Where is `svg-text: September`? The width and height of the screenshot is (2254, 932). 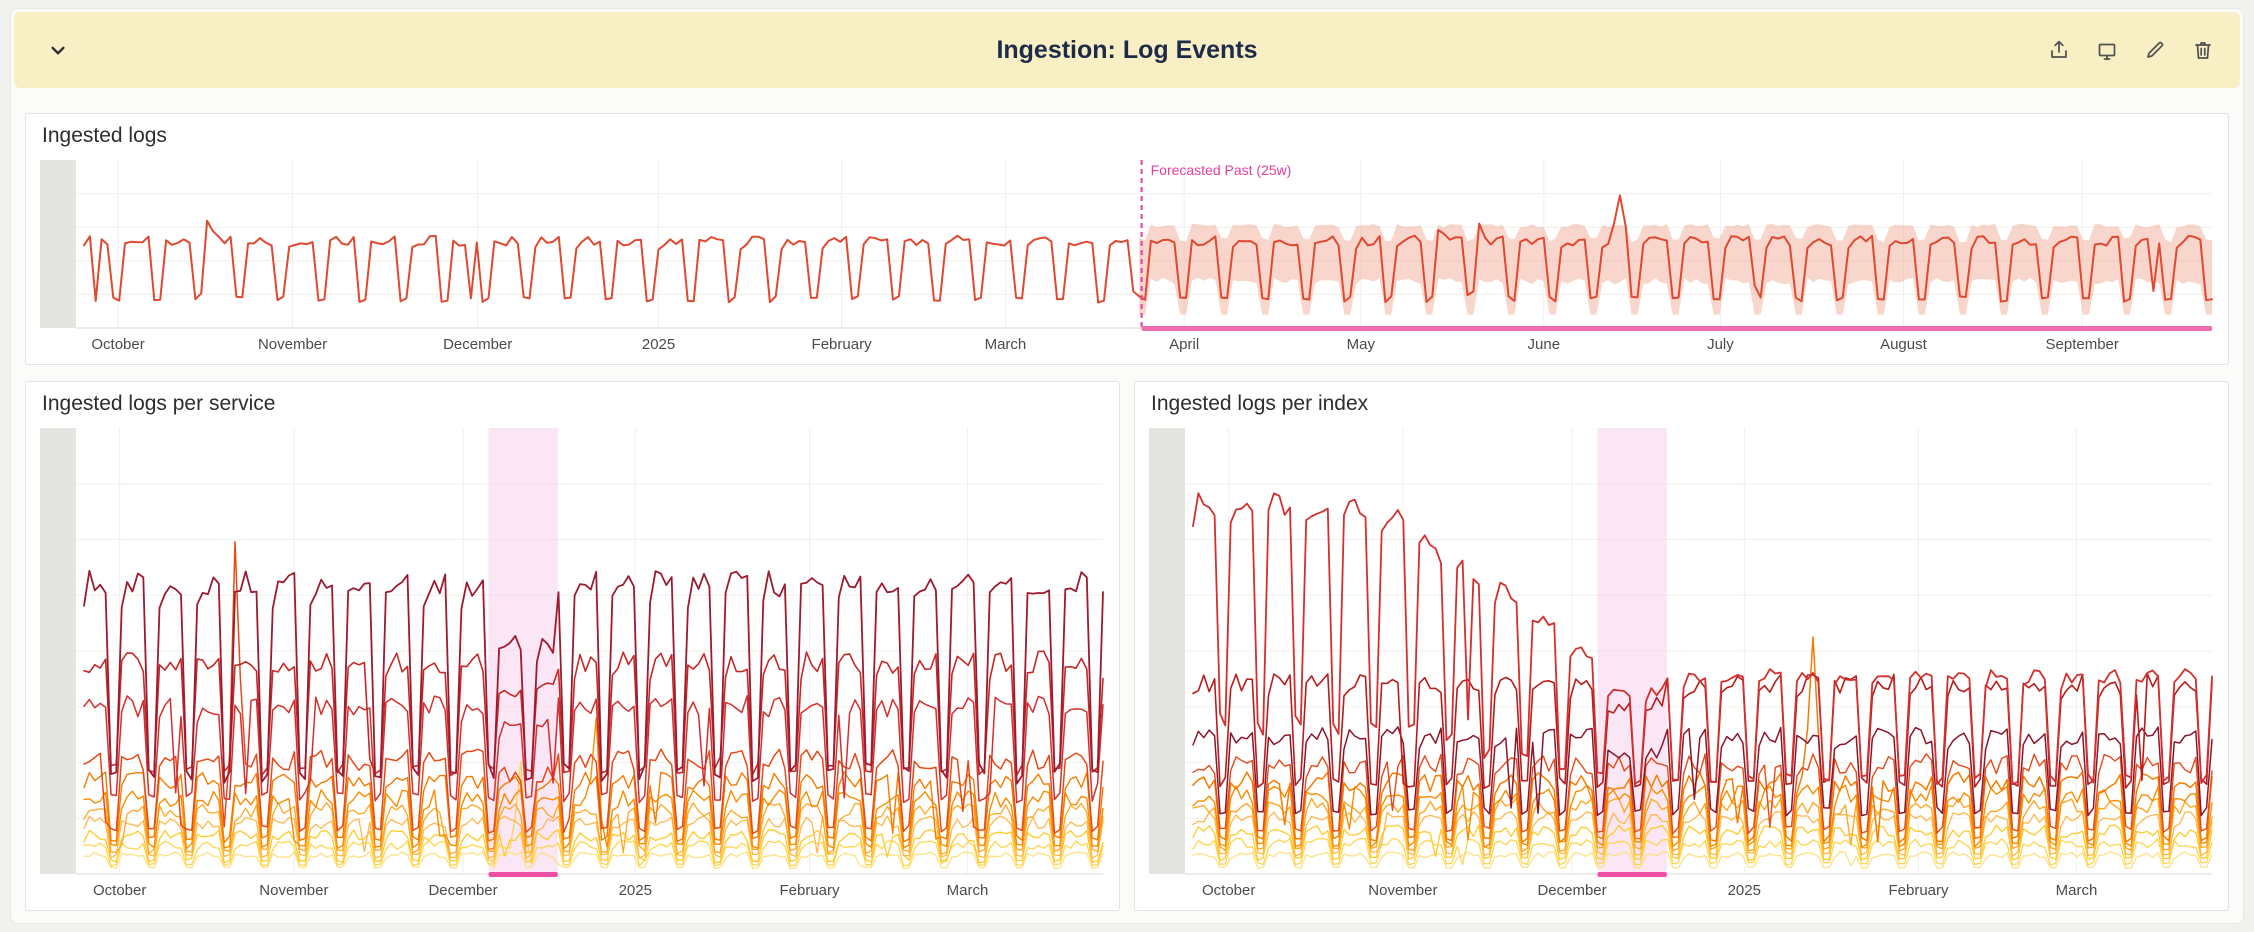 svg-text: September is located at coordinates (2082, 344).